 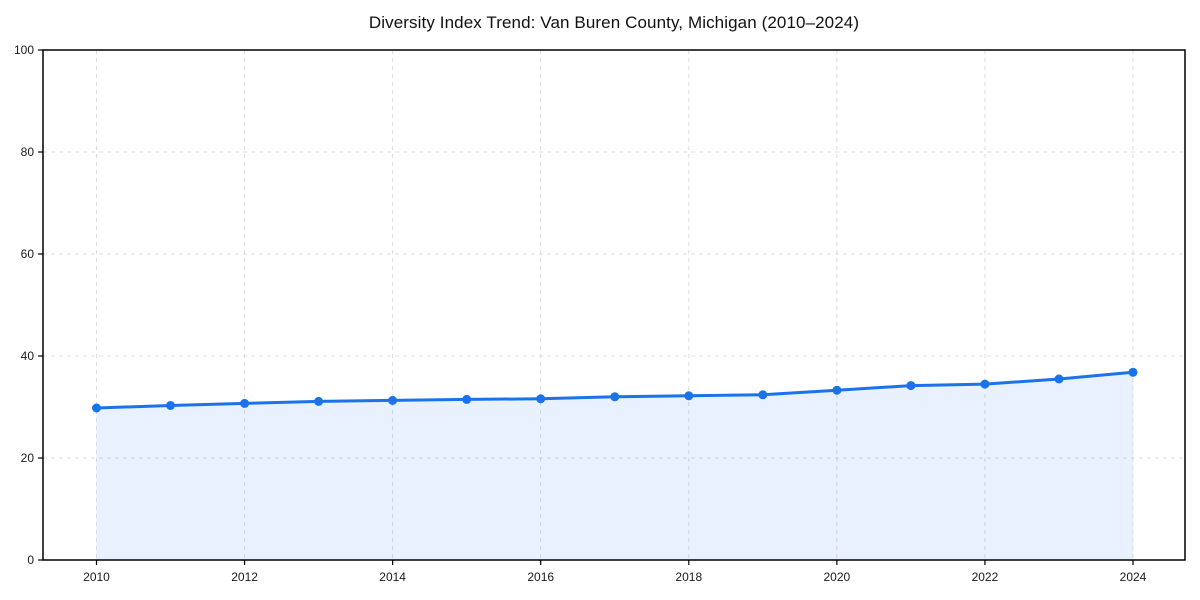 I want to click on y-tick-label: 100, so click(x=24, y=50).